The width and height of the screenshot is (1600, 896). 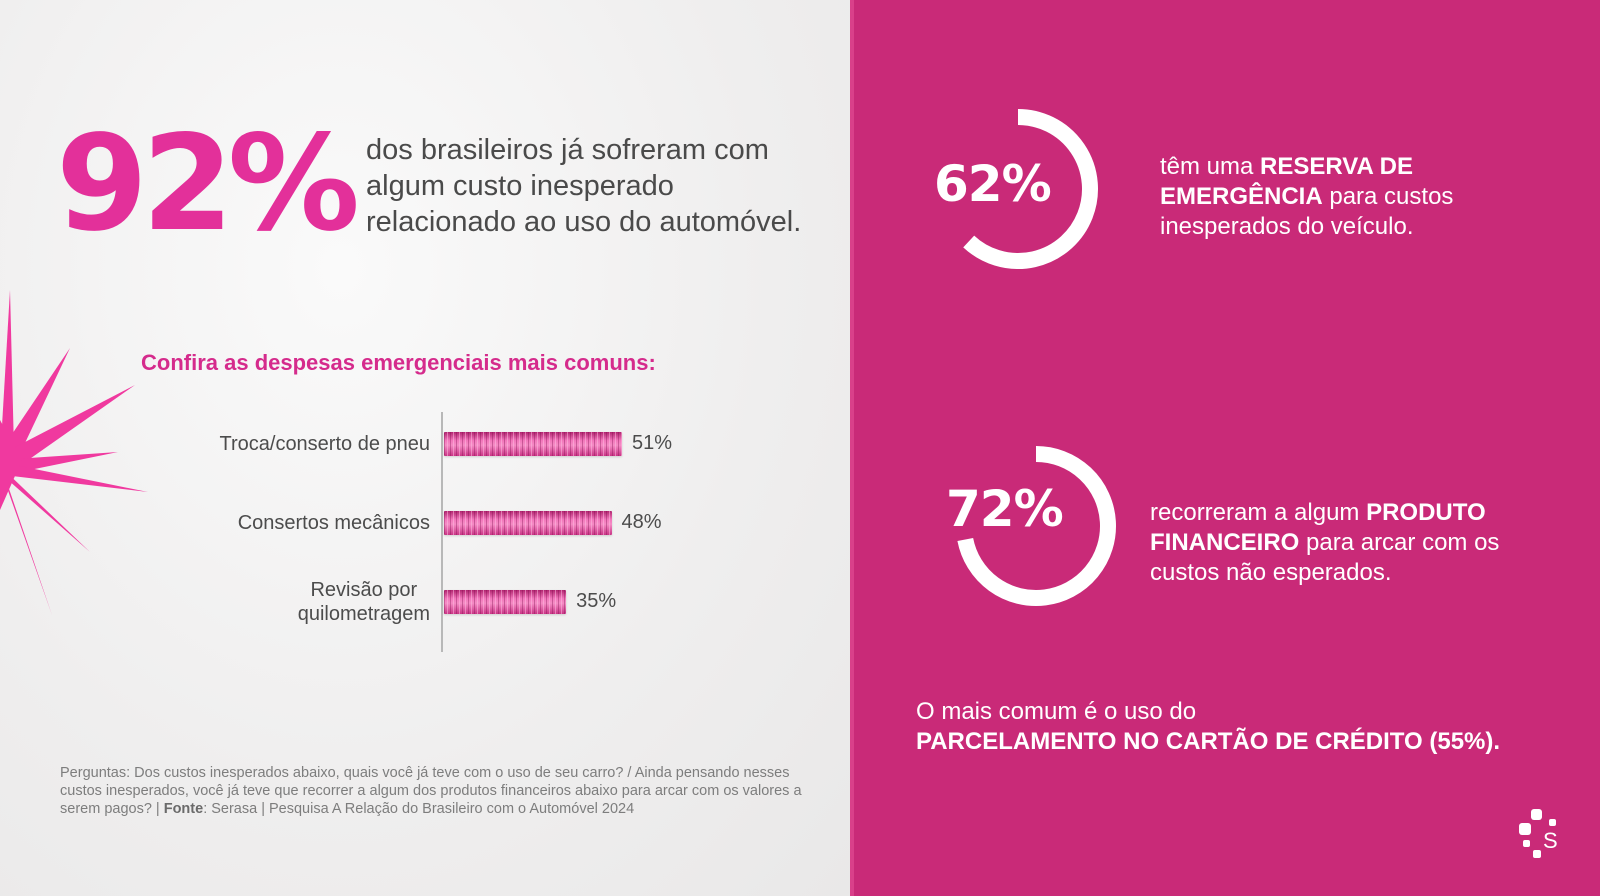 I want to click on stat-text-financial-post: para arcar com os custos não esperados., so click(x=1325, y=557).